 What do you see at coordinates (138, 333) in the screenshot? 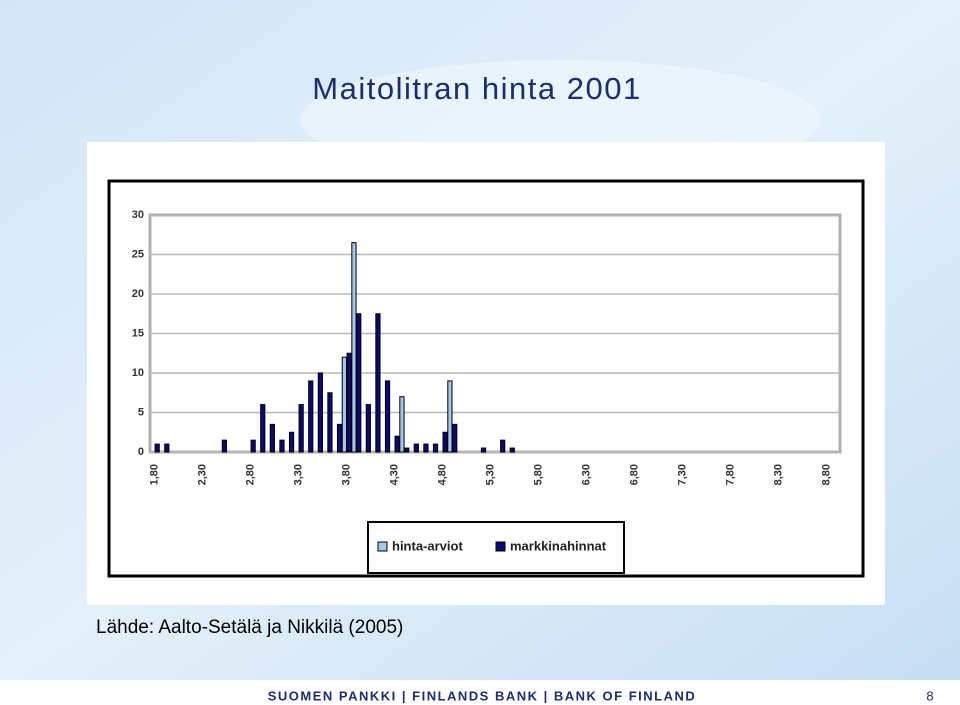
I see `y-tick-label: 15` at bounding box center [138, 333].